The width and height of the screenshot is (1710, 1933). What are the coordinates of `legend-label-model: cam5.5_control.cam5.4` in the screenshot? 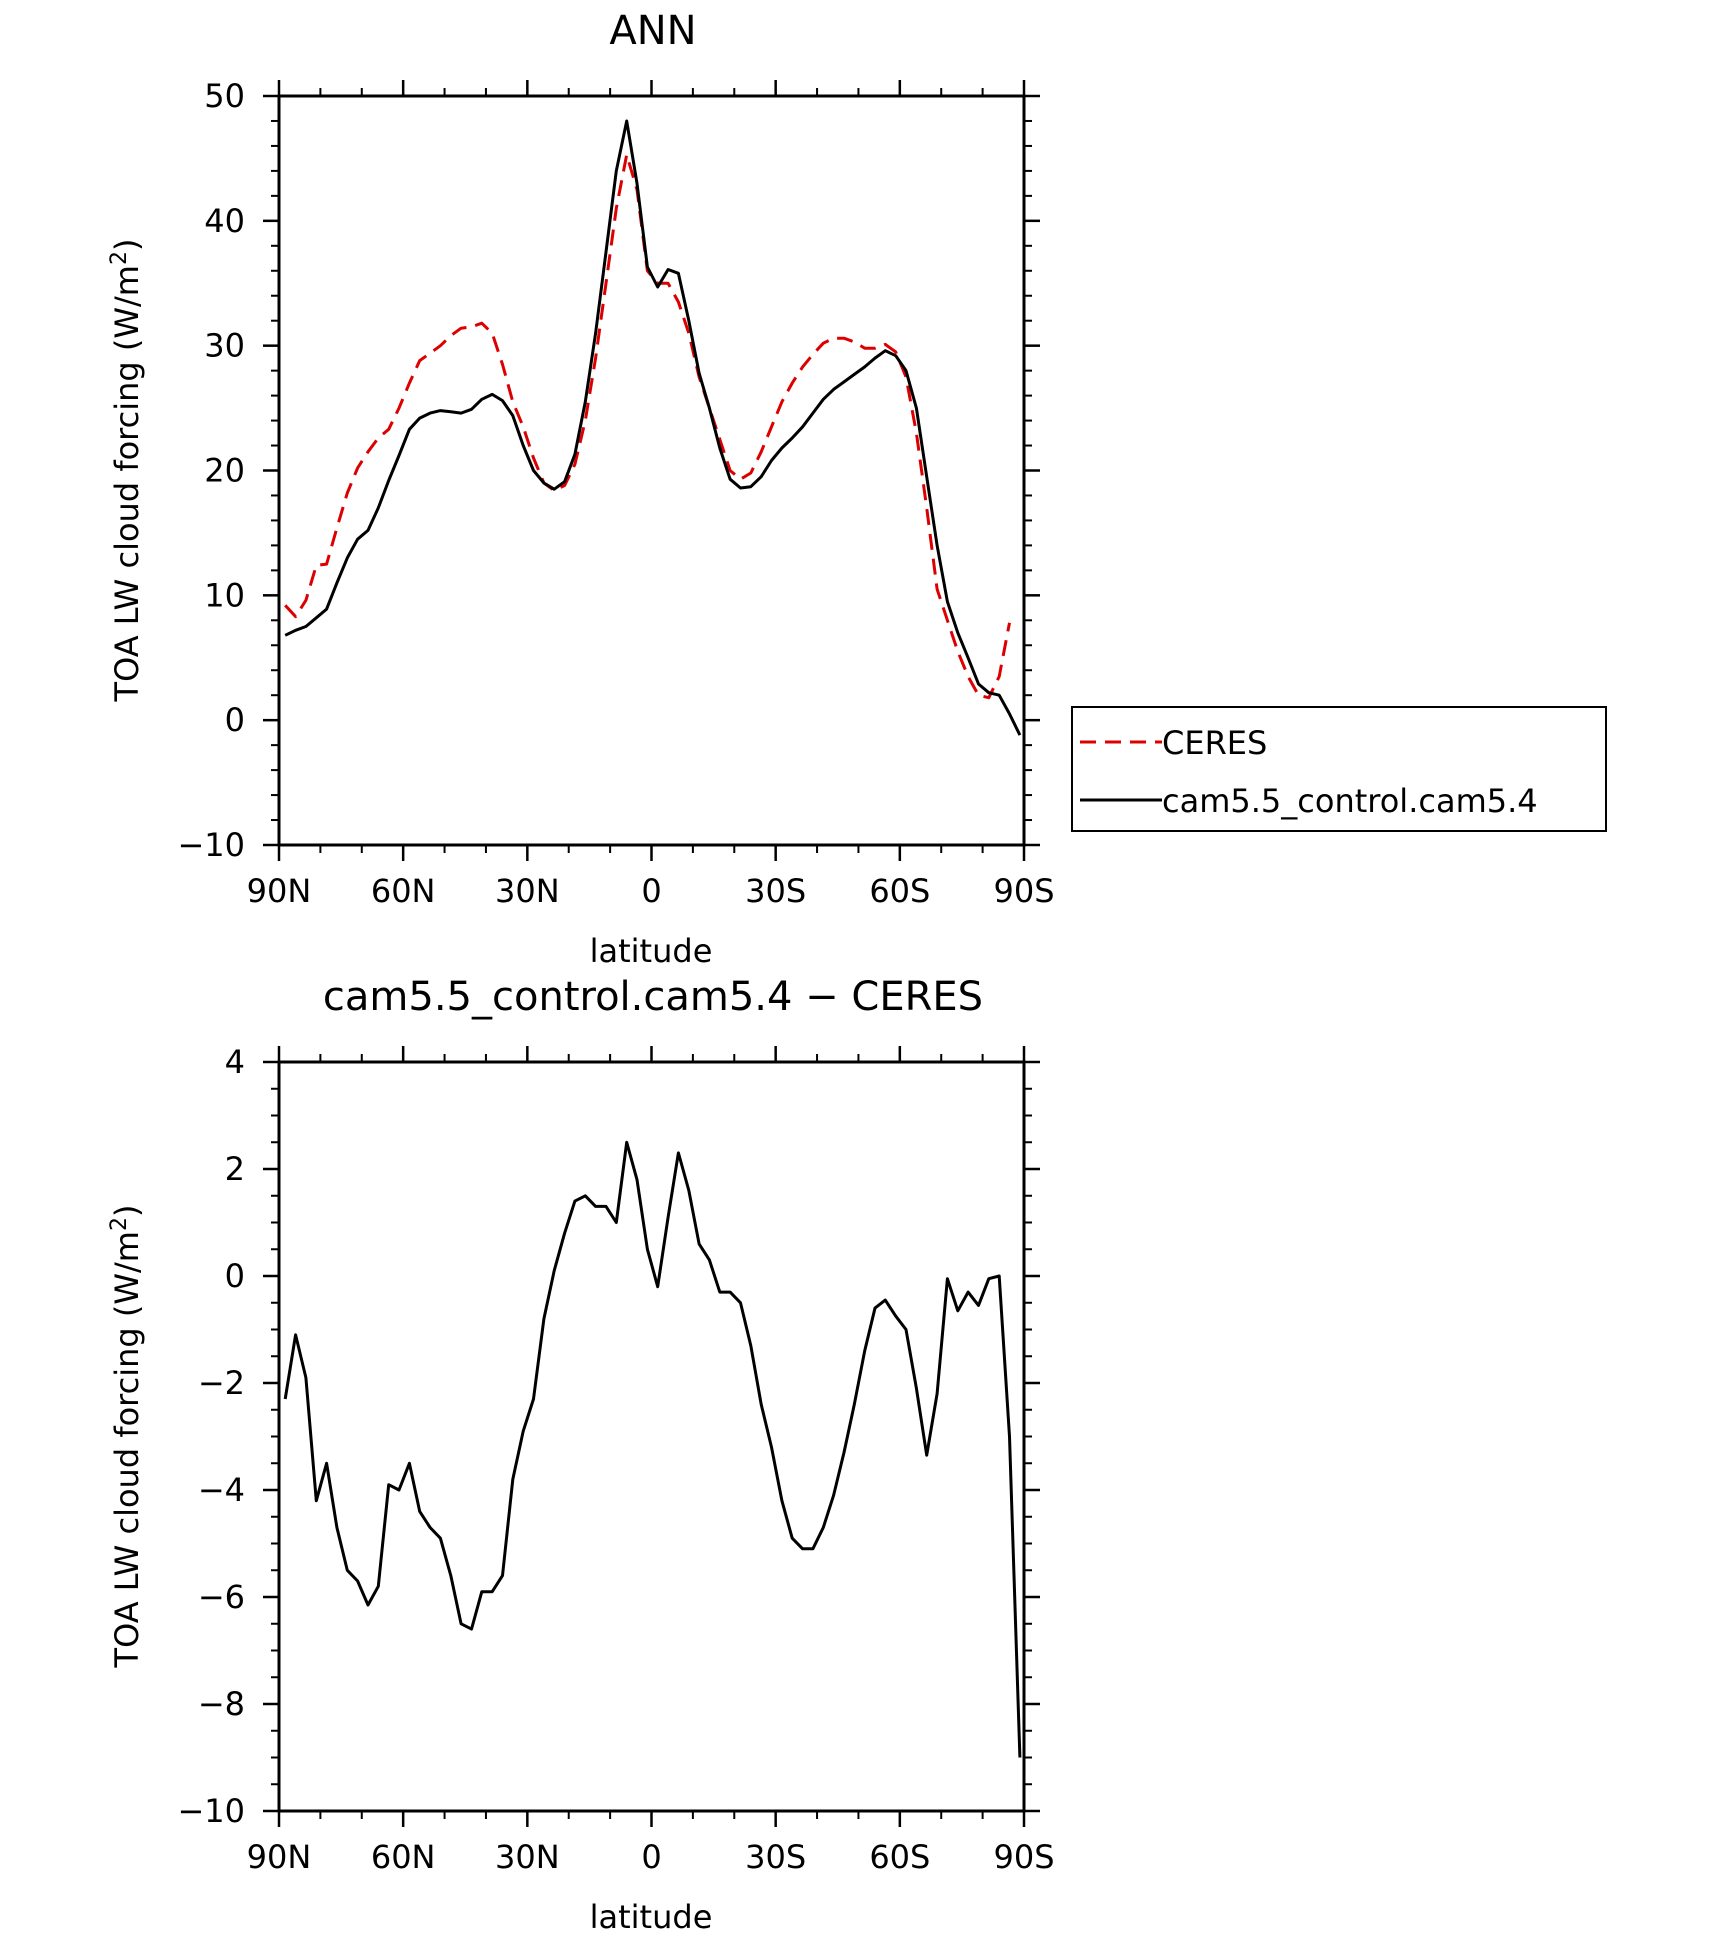 It's located at (1350, 801).